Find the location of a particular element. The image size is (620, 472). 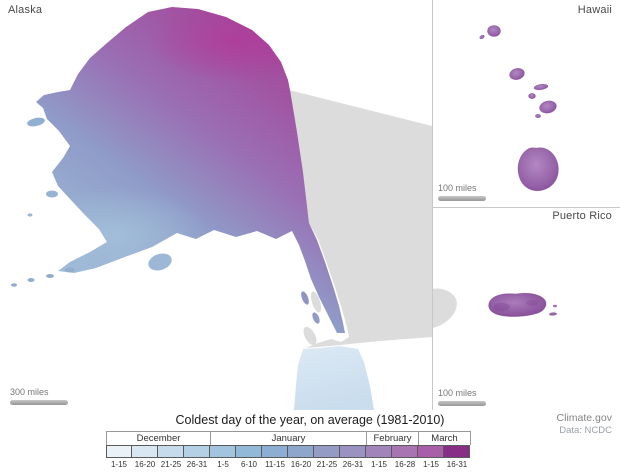

hawaii-panel: Hawaii 100 miles is located at coordinates (526, 103).